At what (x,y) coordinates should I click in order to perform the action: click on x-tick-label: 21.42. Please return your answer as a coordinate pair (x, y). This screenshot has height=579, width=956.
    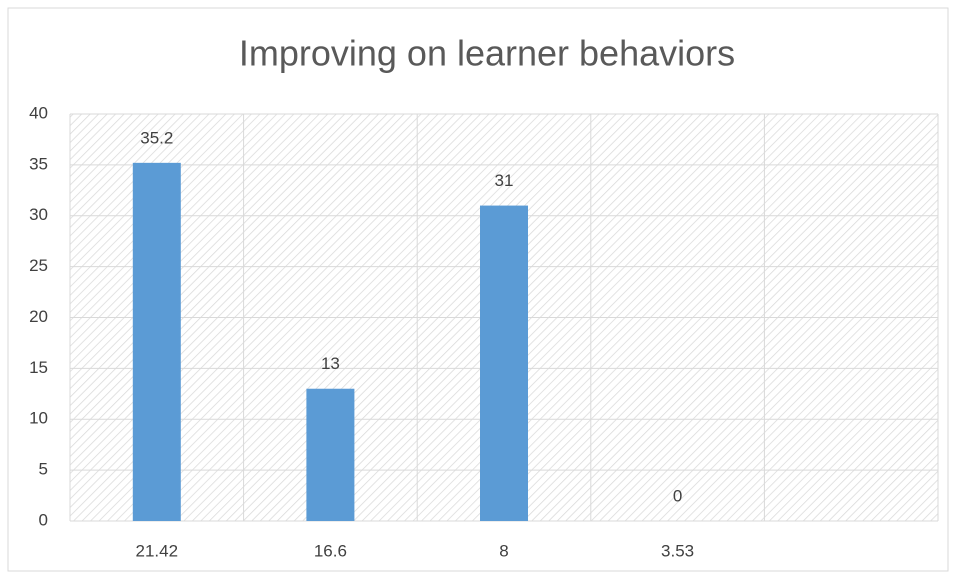
    Looking at the image, I should click on (157, 550).